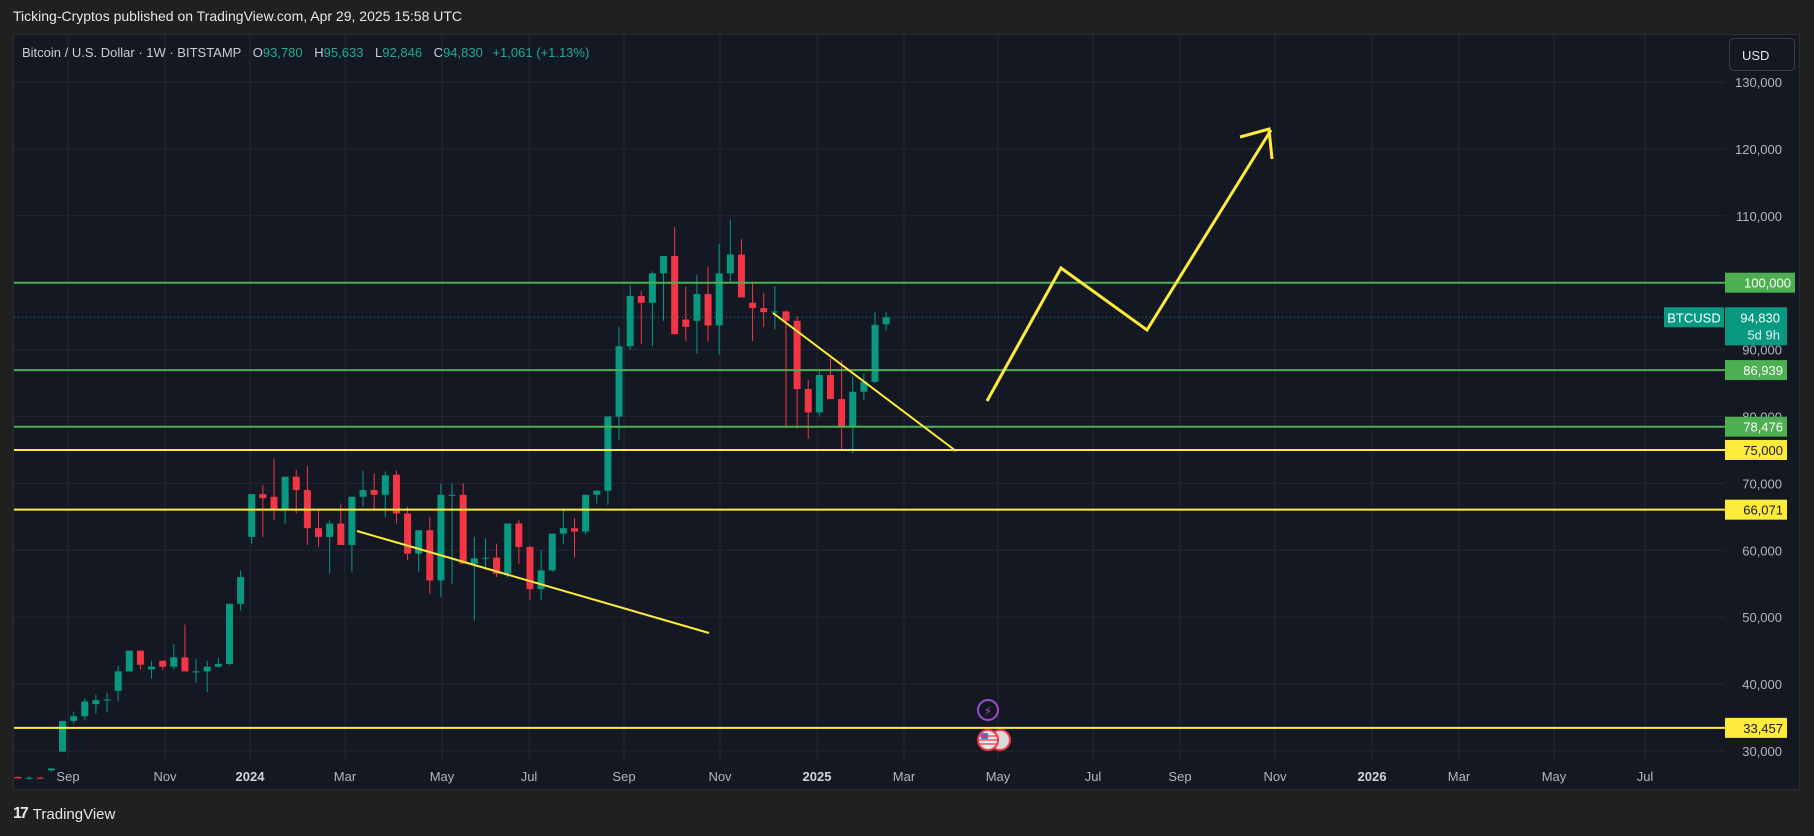 The image size is (1814, 836). What do you see at coordinates (1756, 326) in the screenshot?
I see `current-price-tag` at bounding box center [1756, 326].